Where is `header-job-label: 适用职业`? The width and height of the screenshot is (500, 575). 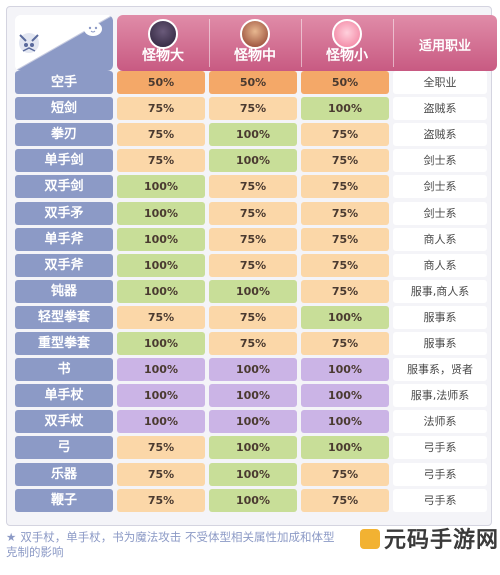 header-job-label: 适用职业 is located at coordinates (444, 46).